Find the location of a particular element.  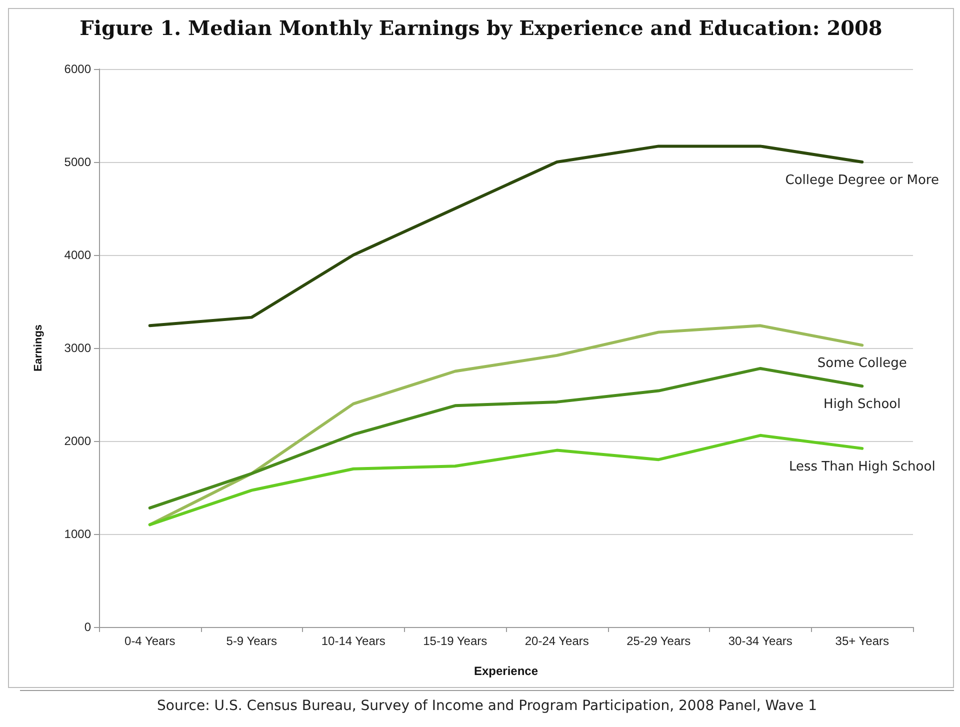

chart-title: Figure 1. Median Monthly Earnings by Experience and Education: 2008 is located at coordinates (481, 28).